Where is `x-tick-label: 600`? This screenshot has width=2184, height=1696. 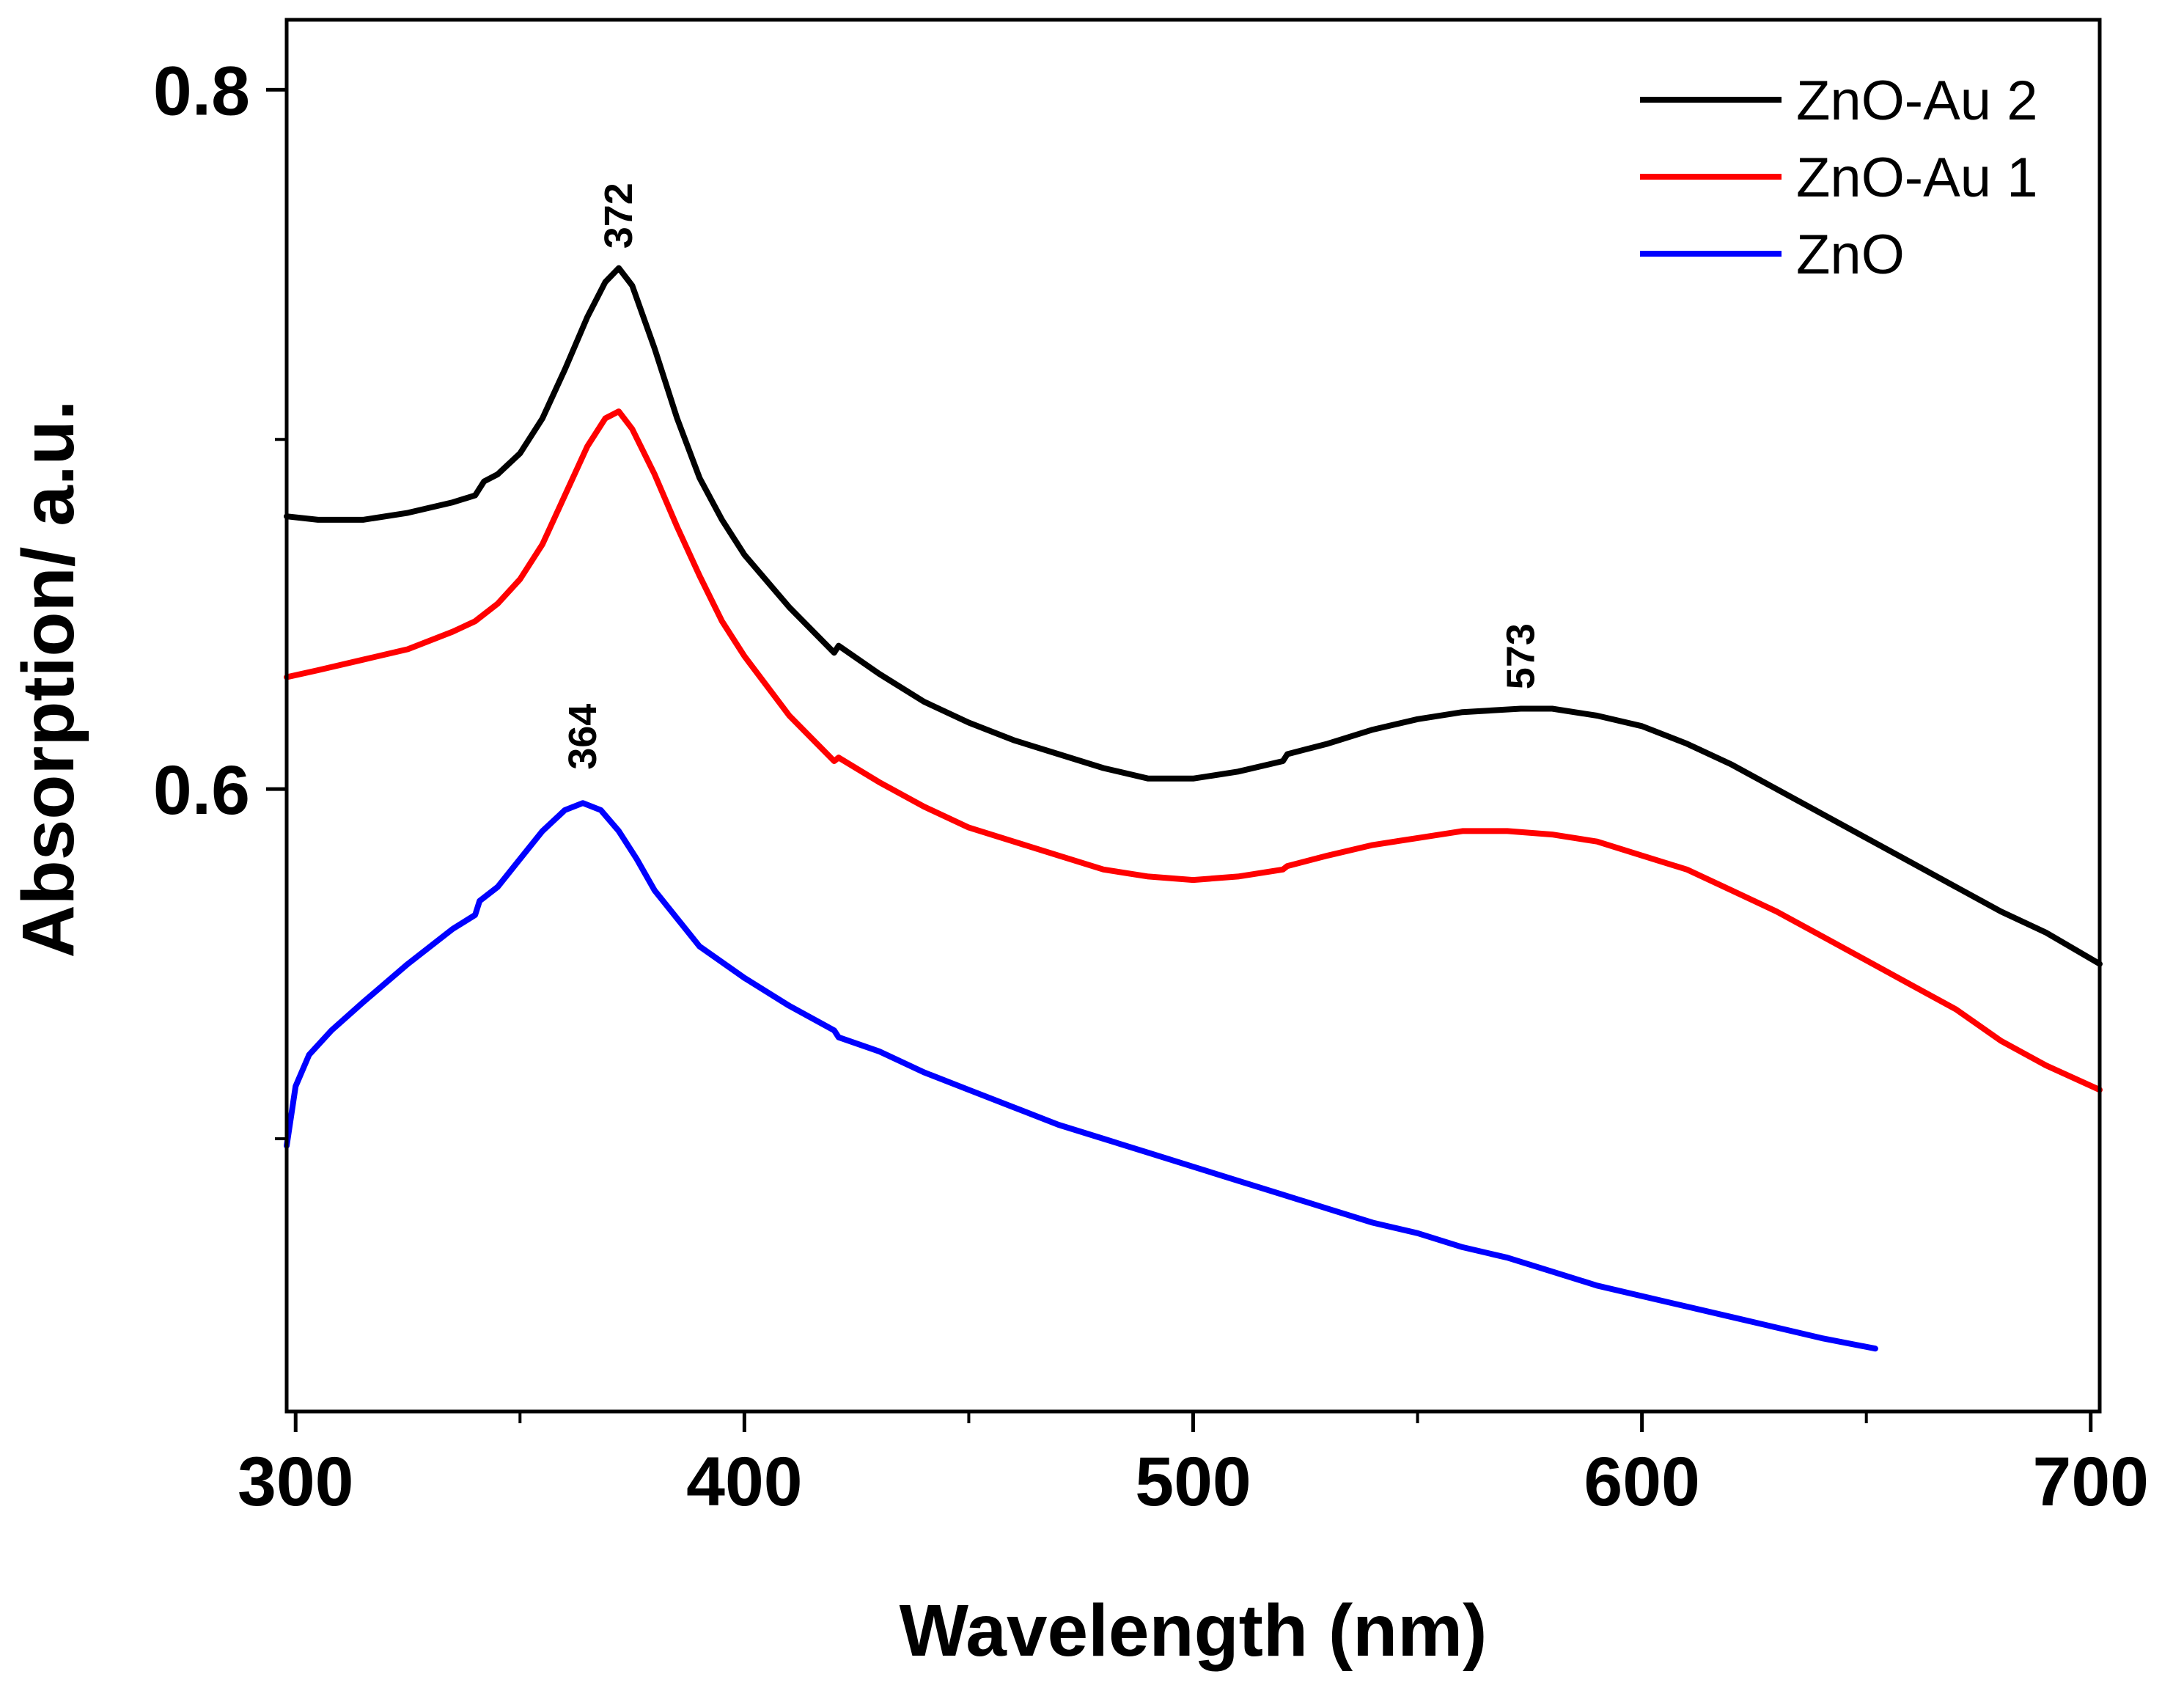
x-tick-label: 600 is located at coordinates (1642, 1482).